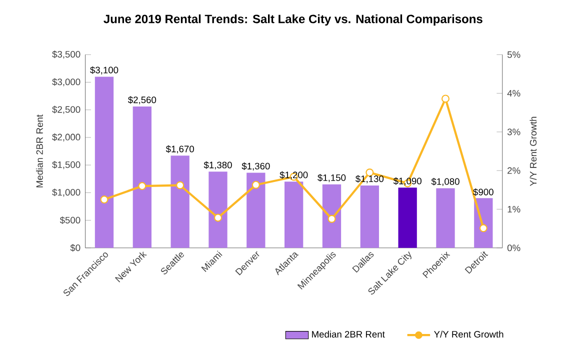 Image resolution: width=573 pixels, height=344 pixels. Describe the element at coordinates (180, 149) in the screenshot. I see `data-label: $1,670` at that location.